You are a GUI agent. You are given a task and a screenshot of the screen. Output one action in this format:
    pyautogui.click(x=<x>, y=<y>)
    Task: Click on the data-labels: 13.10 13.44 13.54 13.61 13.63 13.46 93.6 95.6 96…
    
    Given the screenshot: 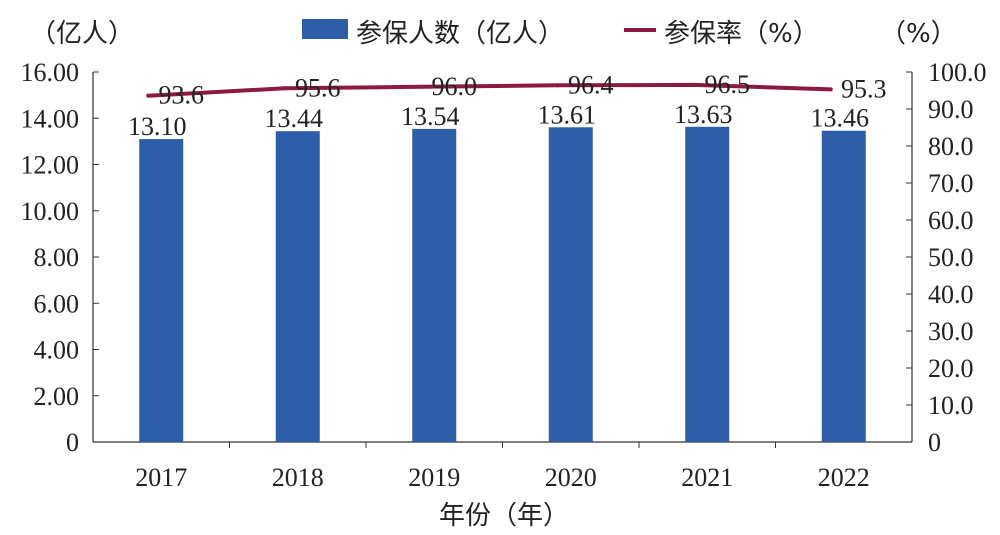 What is the action you would take?
    pyautogui.click(x=507, y=105)
    